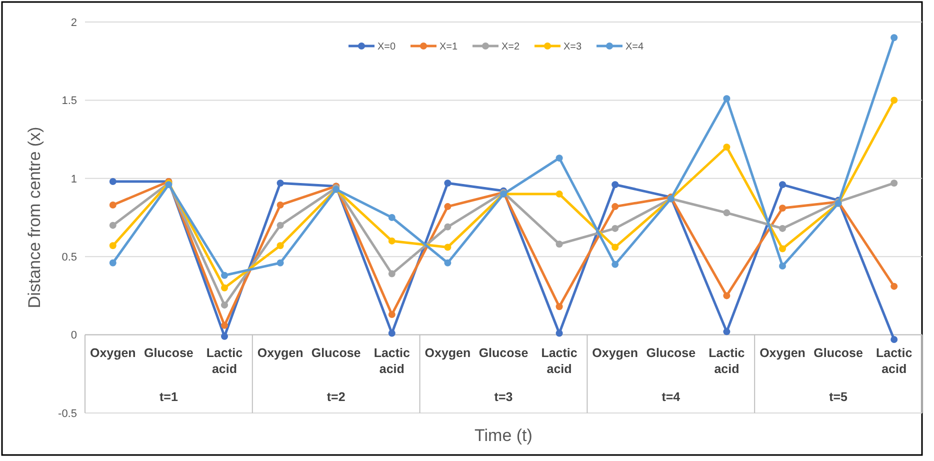  What do you see at coordinates (503, 397) in the screenshot?
I see `annotation: t=3` at bounding box center [503, 397].